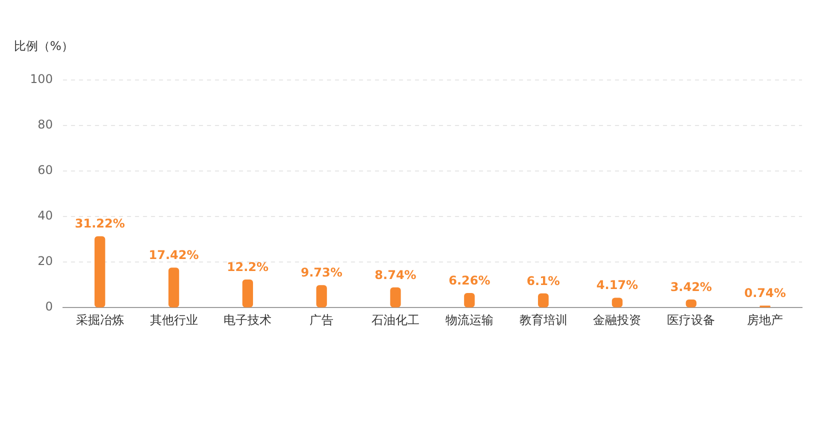 Image resolution: width=832 pixels, height=434 pixels. Describe the element at coordinates (691, 319) in the screenshot. I see `x-tick-label: 医疗设备` at that location.